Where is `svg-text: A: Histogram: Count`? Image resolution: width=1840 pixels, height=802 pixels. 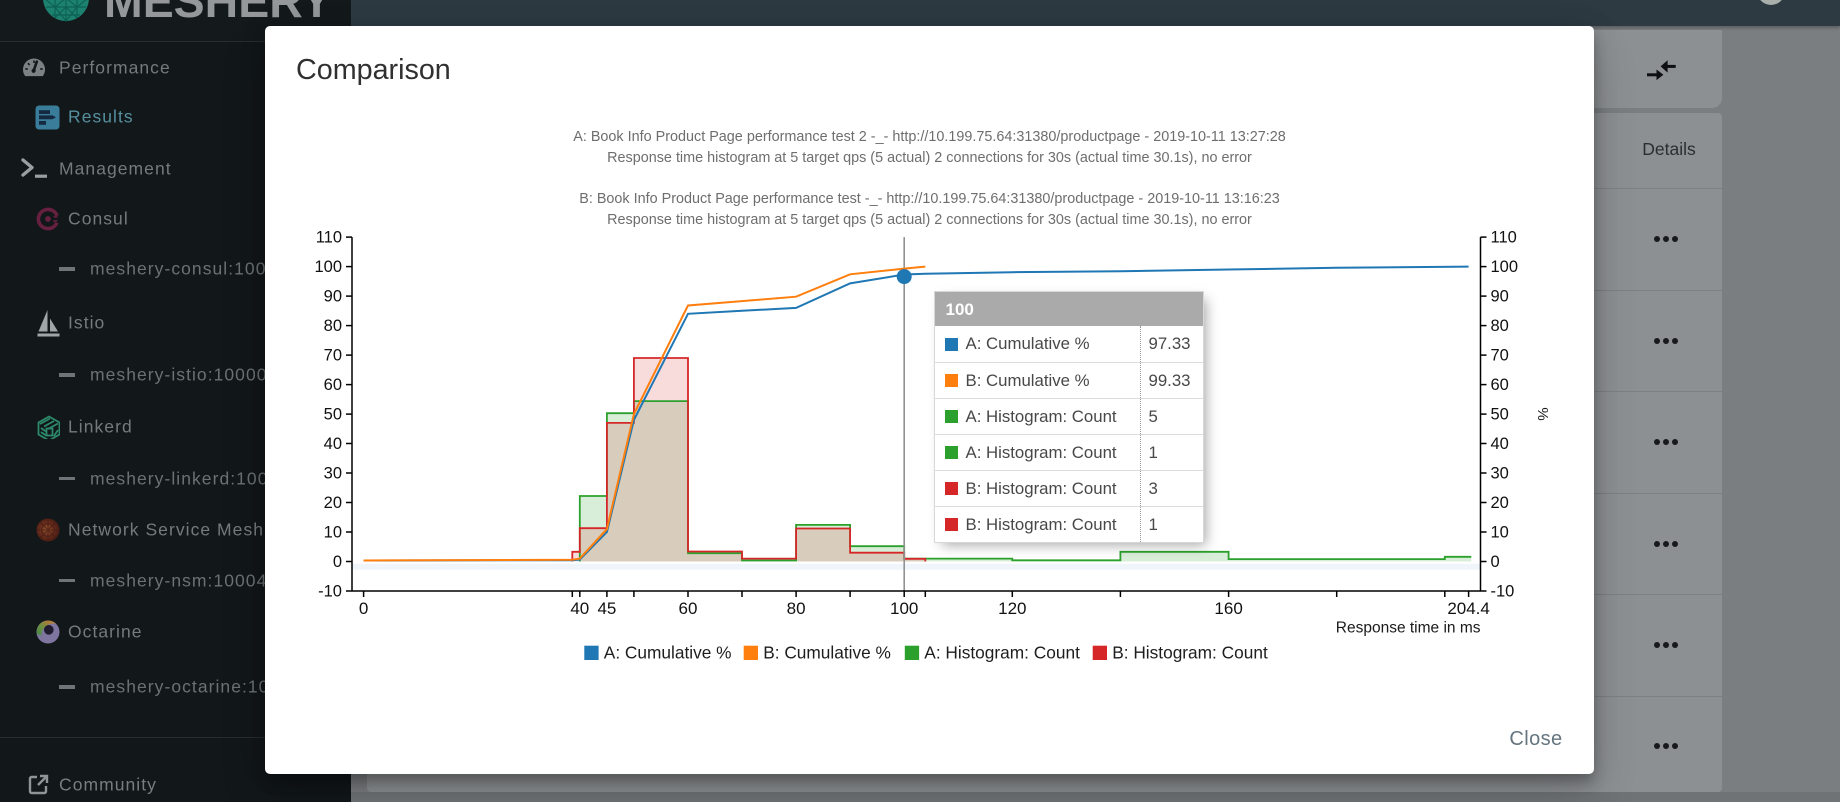
svg-text: A: Histogram: Count is located at coordinates (1002, 652).